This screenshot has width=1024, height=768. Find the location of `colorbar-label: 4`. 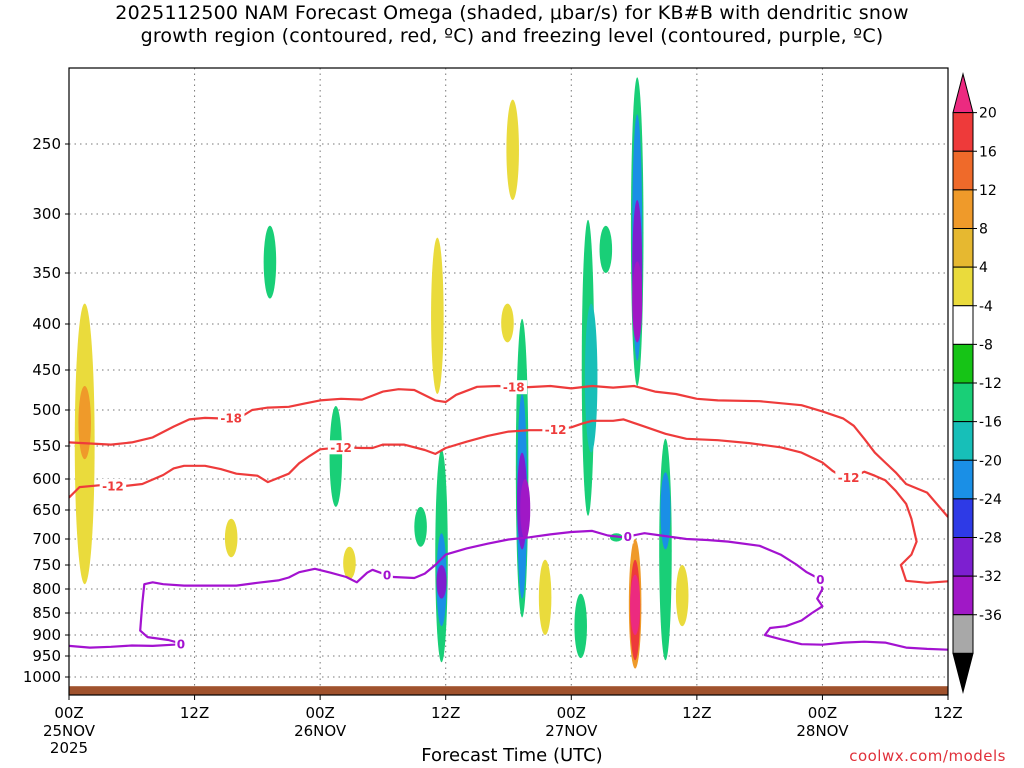

colorbar-label: 4 is located at coordinates (983, 268).